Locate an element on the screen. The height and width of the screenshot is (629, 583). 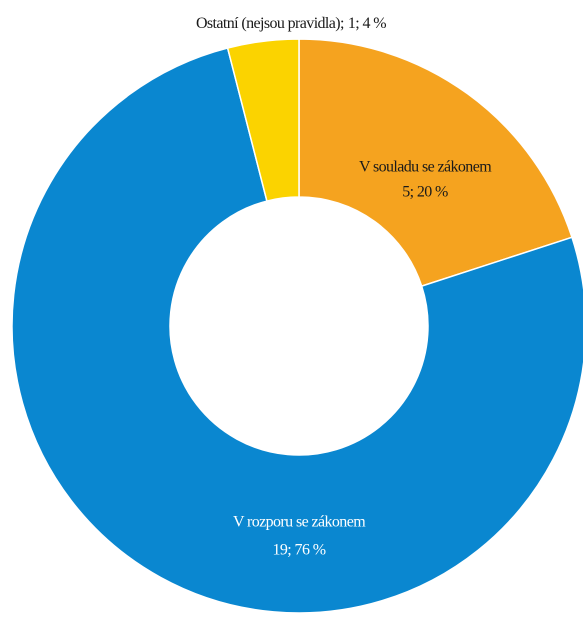
data-label: Ostatní (nejsou pravidla); 1; 4 % is located at coordinates (291, 23).